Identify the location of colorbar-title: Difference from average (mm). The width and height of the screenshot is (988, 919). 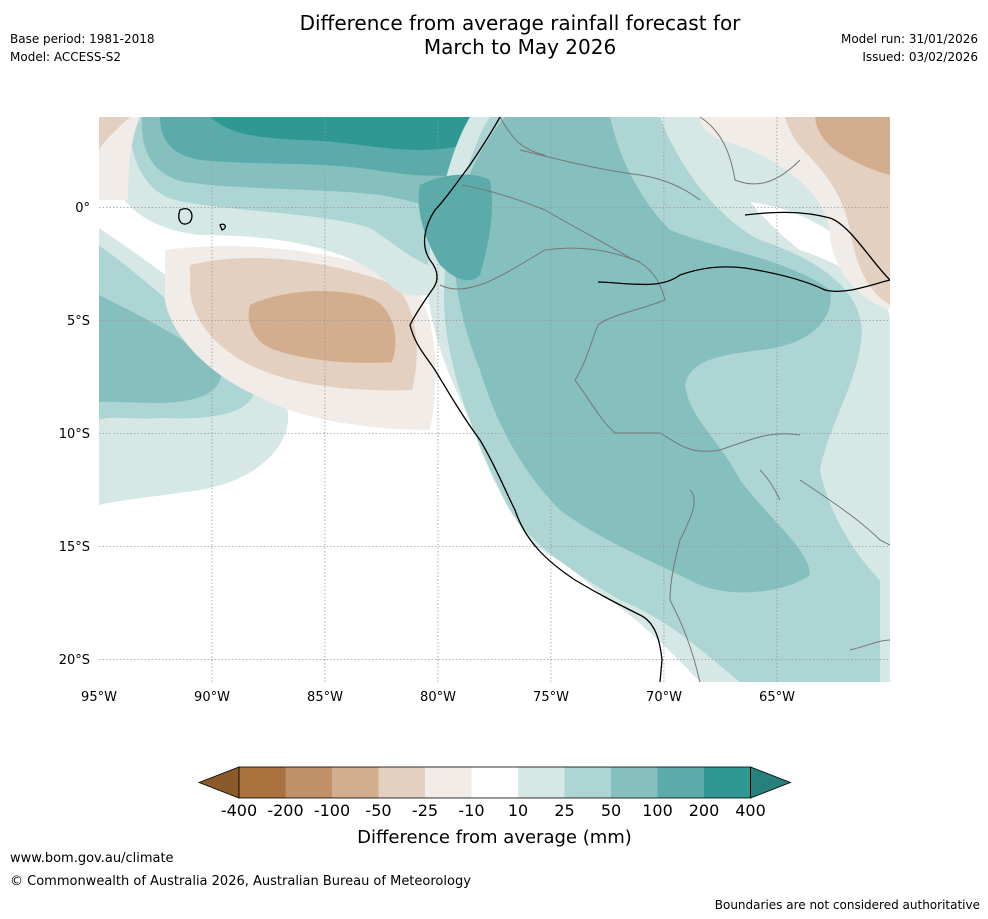
(494, 837).